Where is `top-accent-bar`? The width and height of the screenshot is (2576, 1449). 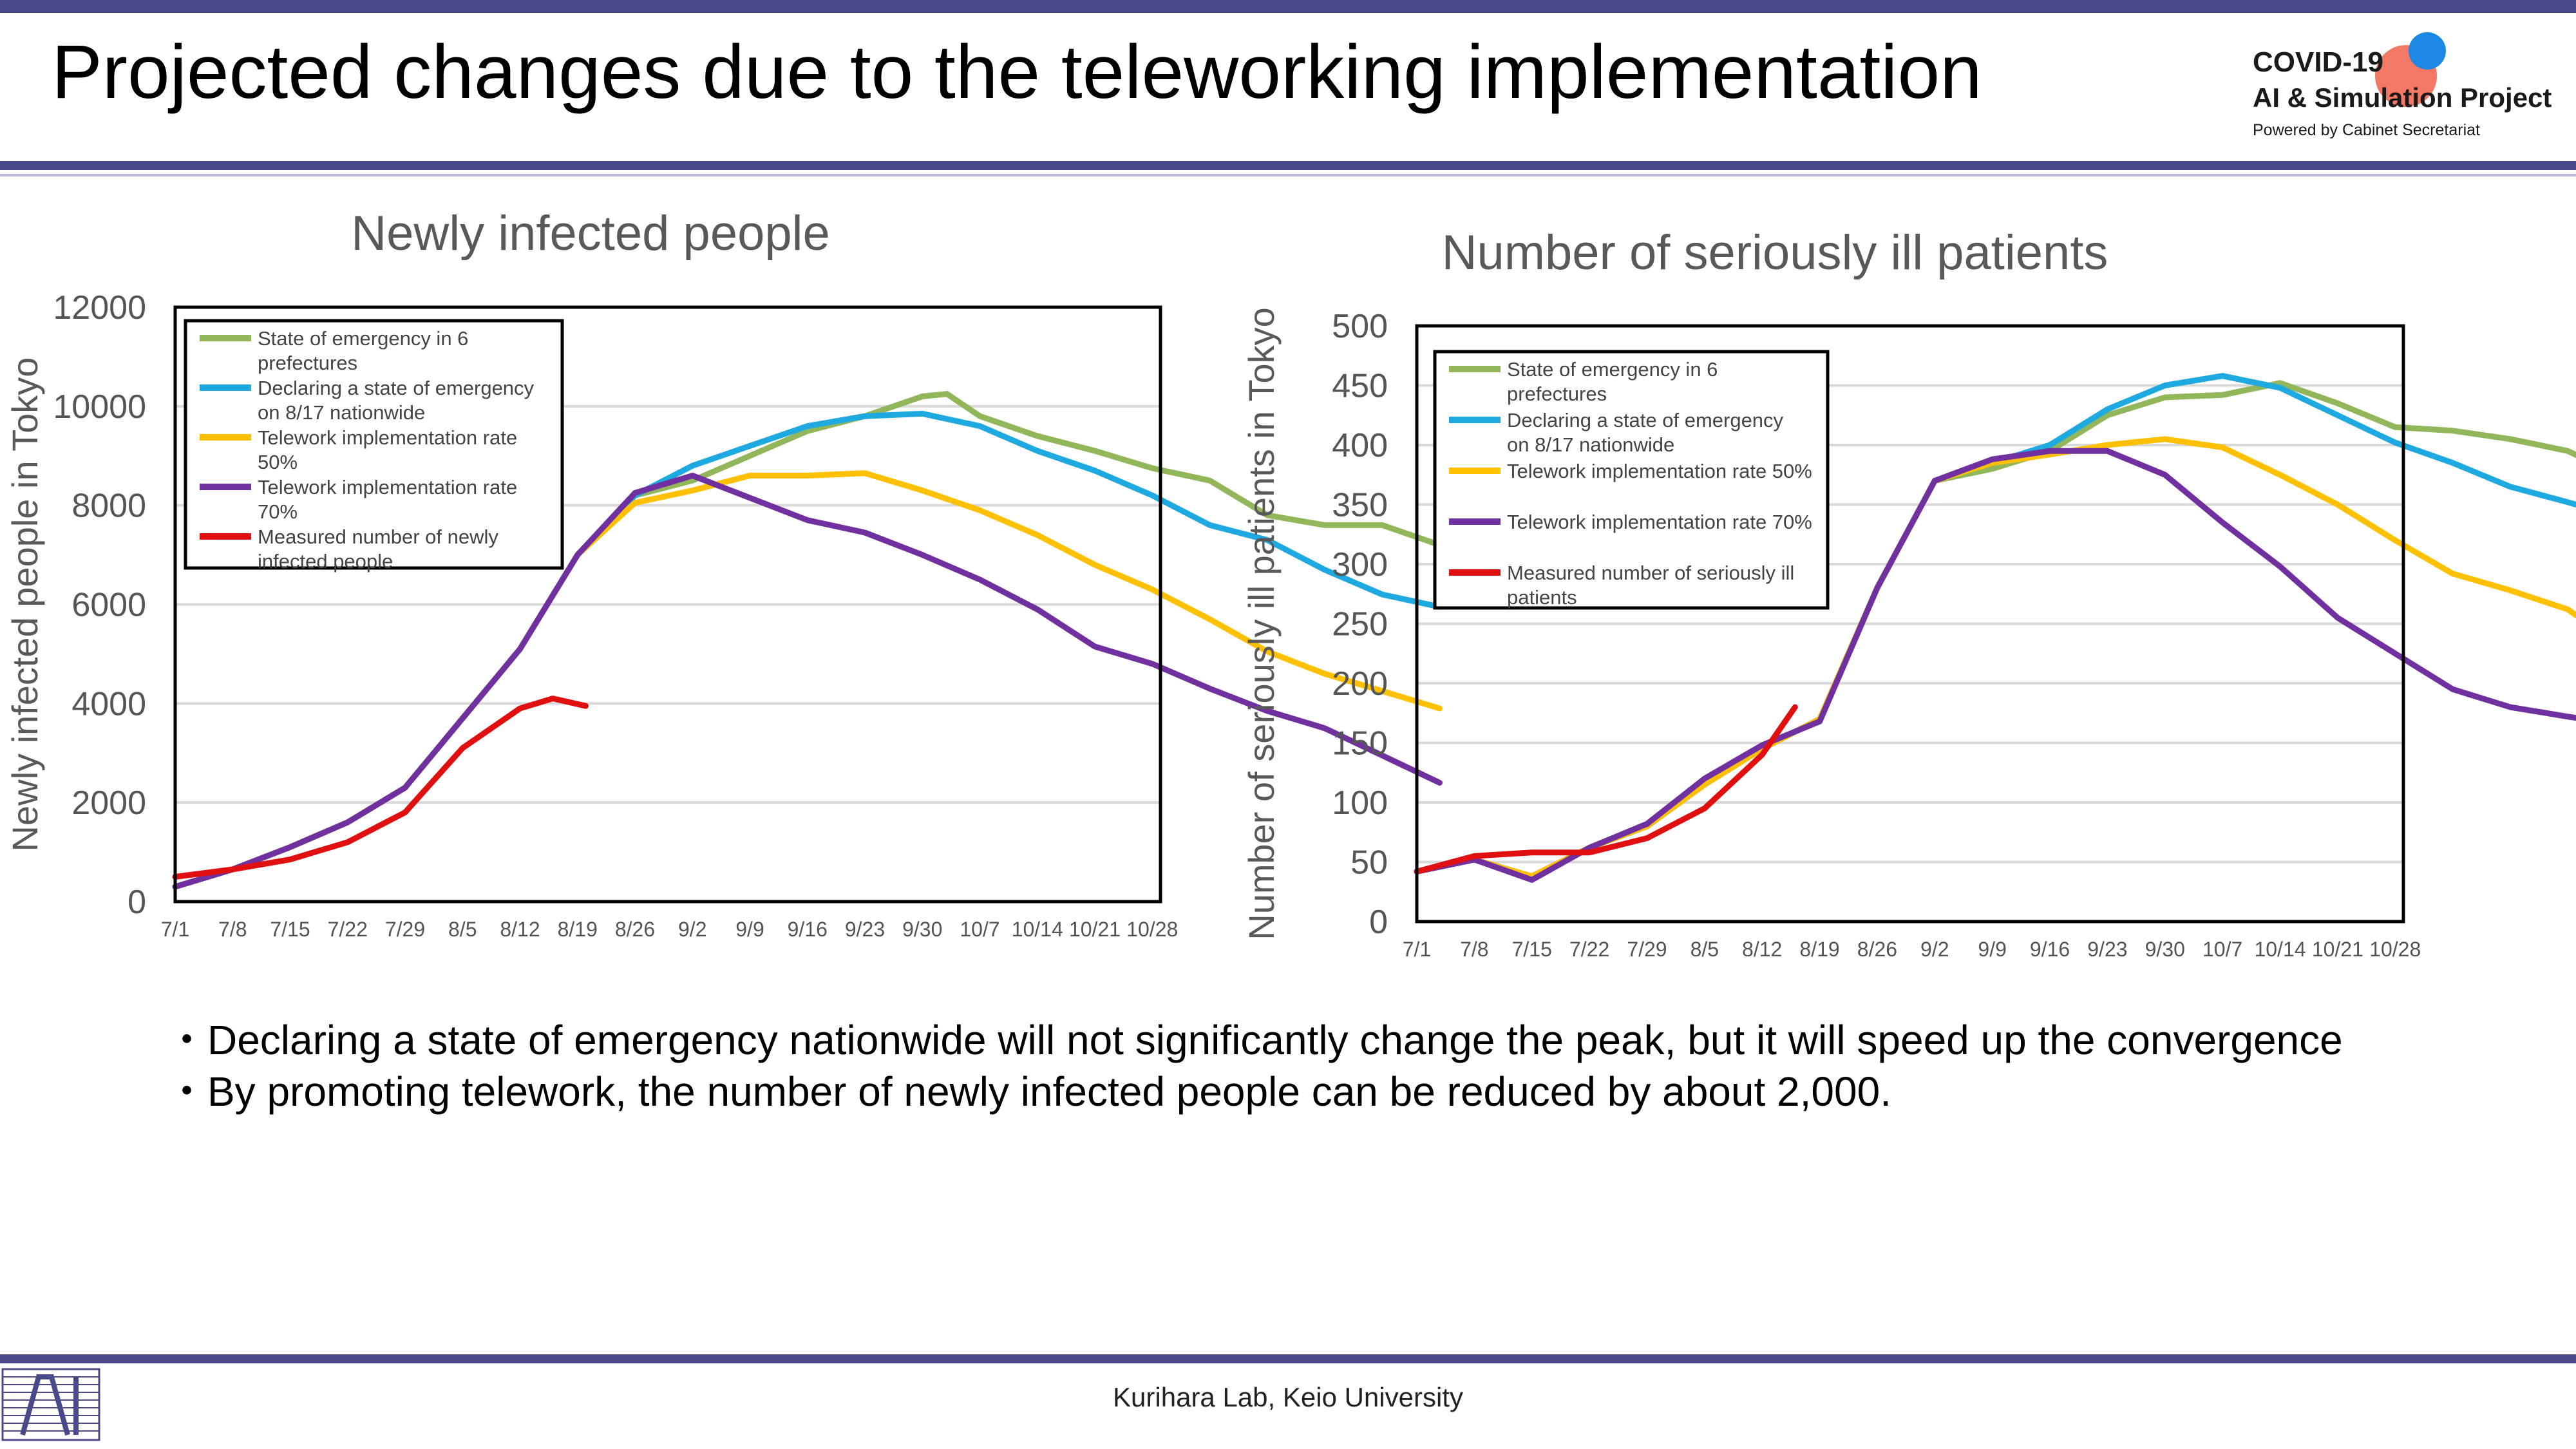 top-accent-bar is located at coordinates (1288, 6).